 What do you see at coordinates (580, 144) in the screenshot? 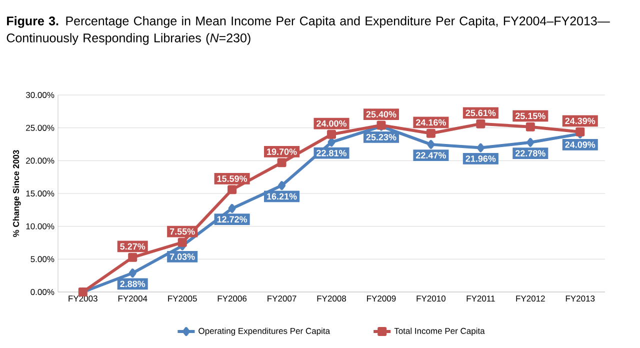
I see `data-label: 24.09%` at bounding box center [580, 144].